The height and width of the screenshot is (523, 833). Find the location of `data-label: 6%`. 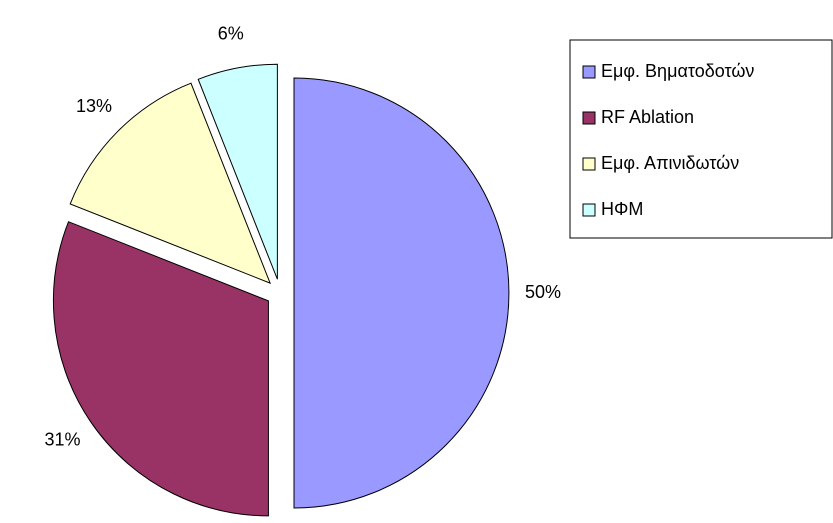

data-label: 6% is located at coordinates (231, 33).